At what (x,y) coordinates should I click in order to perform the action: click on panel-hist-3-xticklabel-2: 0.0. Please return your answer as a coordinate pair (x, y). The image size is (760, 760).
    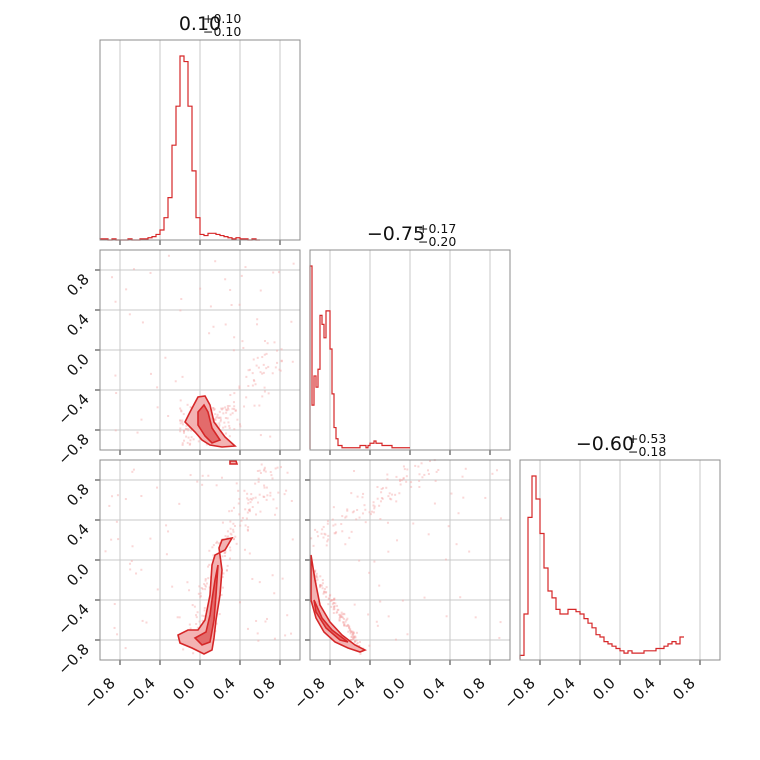
    Looking at the image, I should click on (604, 689).